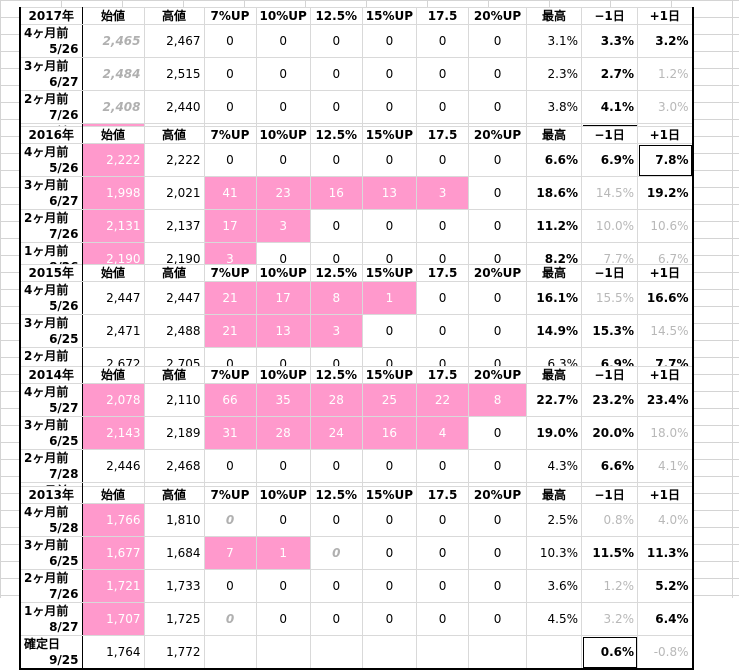  What do you see at coordinates (283, 553) in the screenshot?
I see `up-count-cell: 1` at bounding box center [283, 553].